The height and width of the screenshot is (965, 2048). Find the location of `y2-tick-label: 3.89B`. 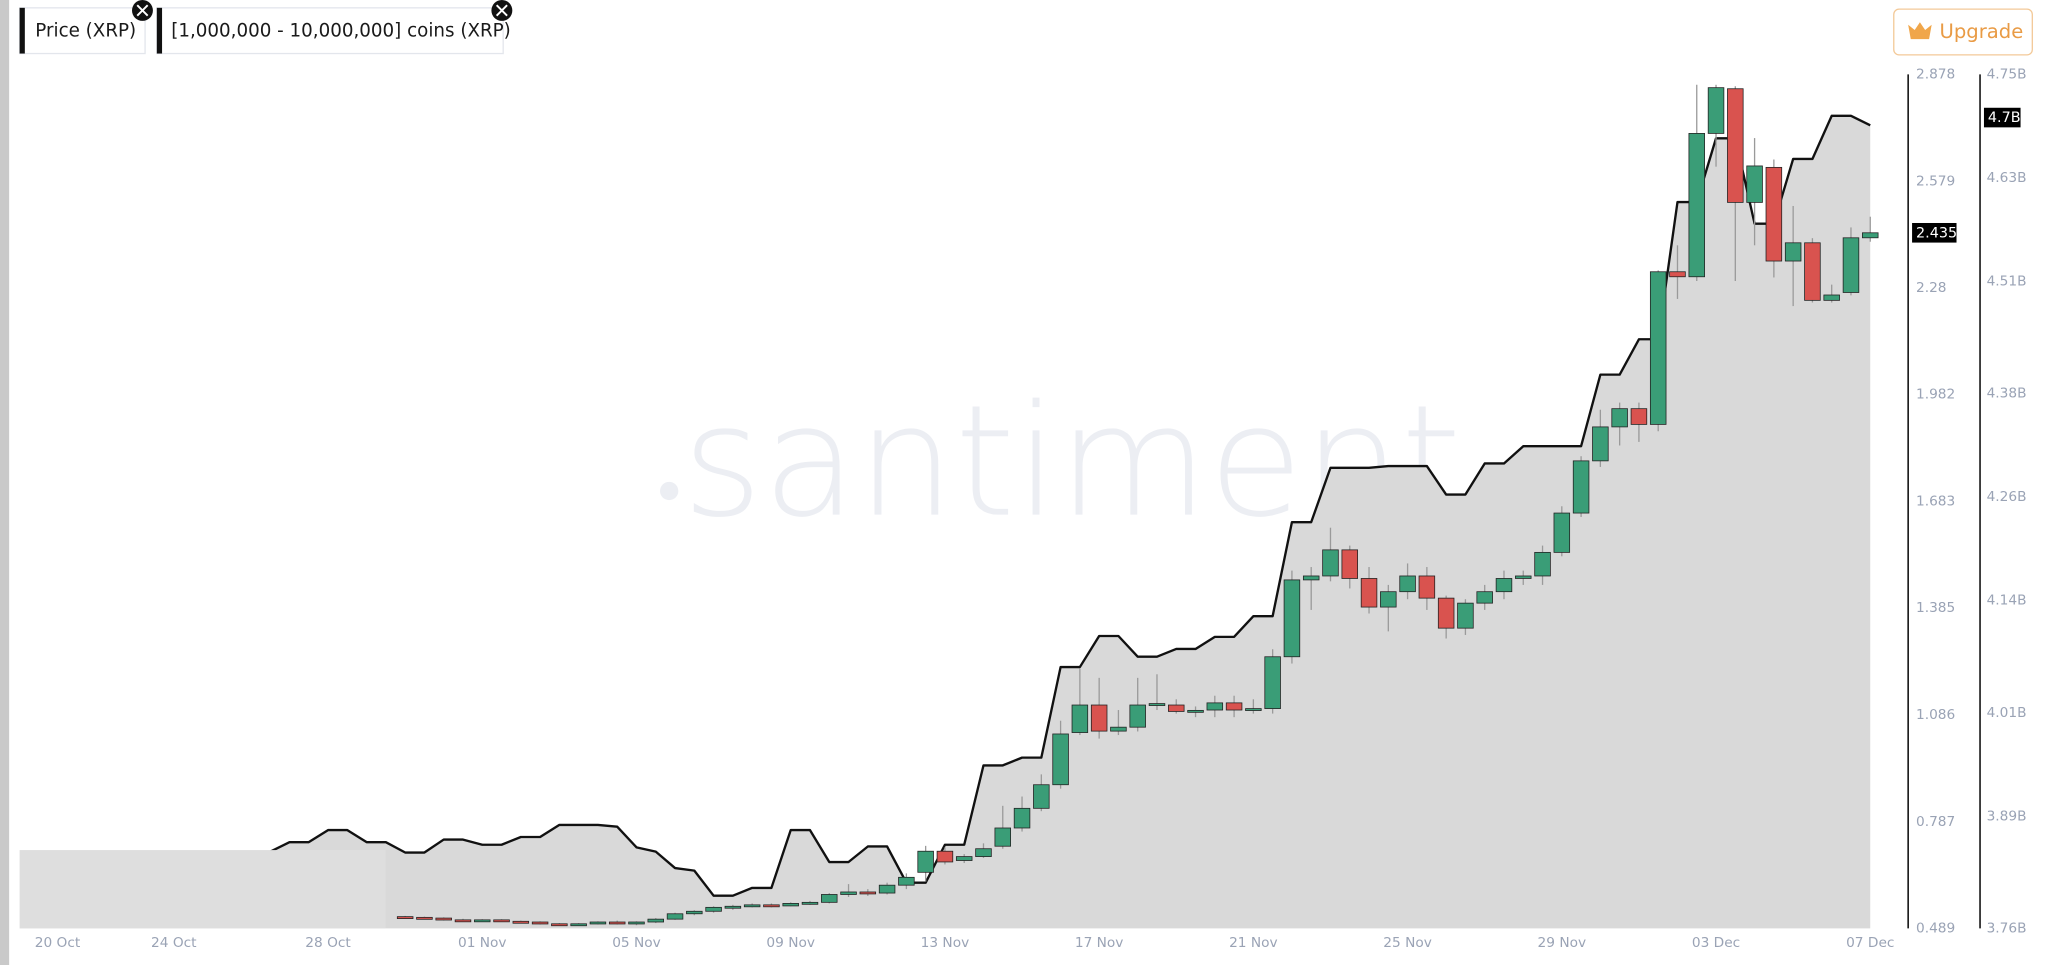

y2-tick-label: 3.89B is located at coordinates (2007, 816).